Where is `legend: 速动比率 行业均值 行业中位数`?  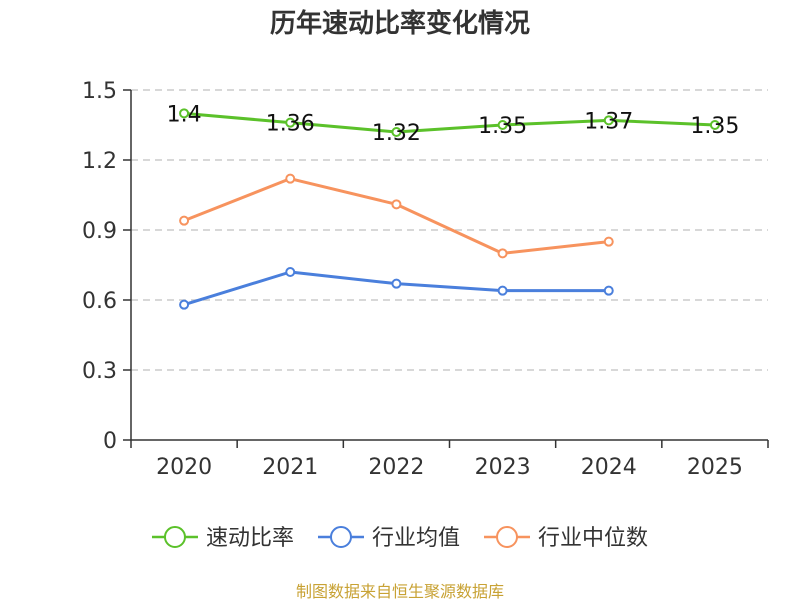
legend: 速动比率 行业均值 行业中位数 is located at coordinates (399, 538).